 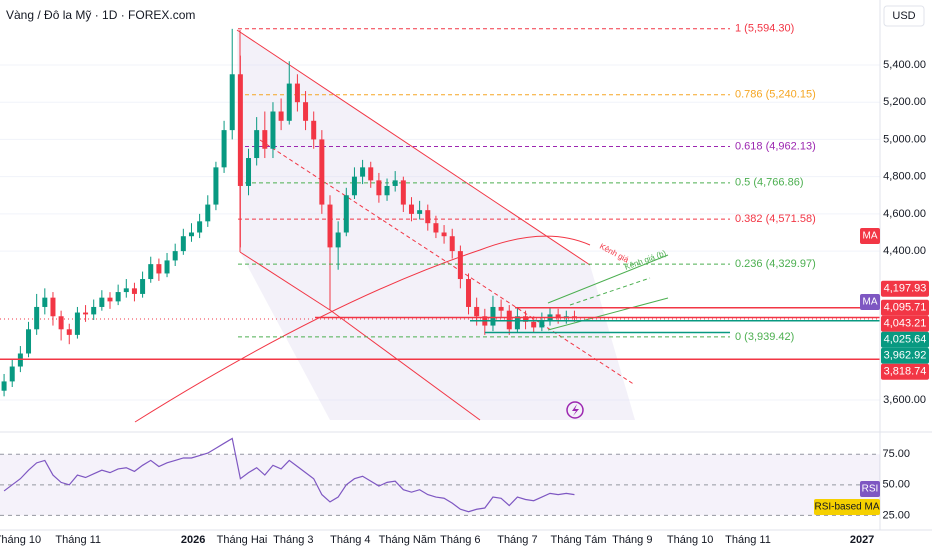 I want to click on x-tick-label: Tháng Năm, so click(x=407, y=540).